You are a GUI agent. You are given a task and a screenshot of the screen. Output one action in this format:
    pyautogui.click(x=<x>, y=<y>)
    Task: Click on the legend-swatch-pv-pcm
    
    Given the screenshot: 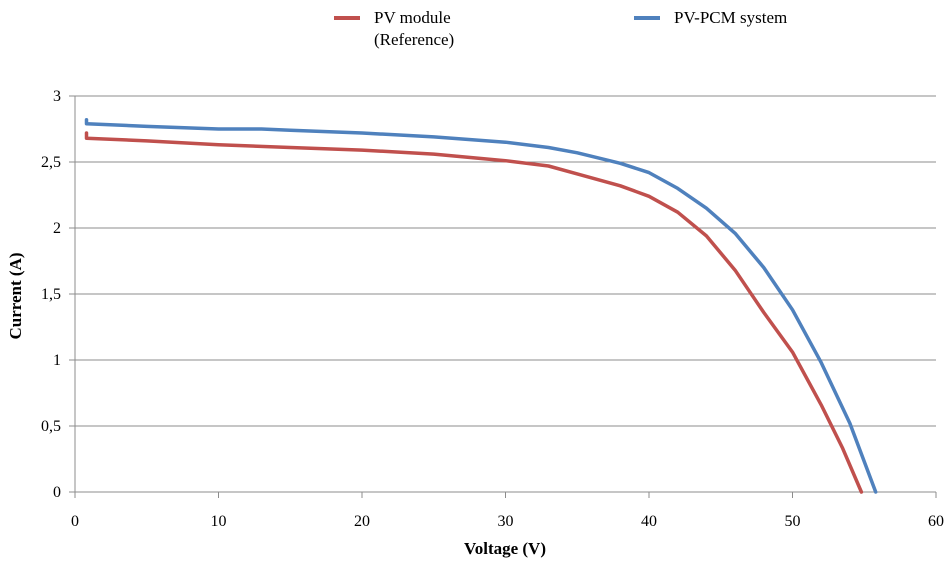 What is the action you would take?
    pyautogui.click(x=647, y=18)
    